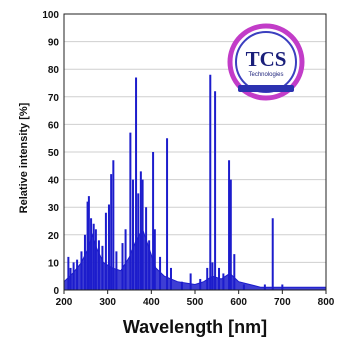 The width and height of the screenshot is (337, 343). Describe the element at coordinates (54, 153) in the screenshot. I see `y-tick-label: 50` at that location.